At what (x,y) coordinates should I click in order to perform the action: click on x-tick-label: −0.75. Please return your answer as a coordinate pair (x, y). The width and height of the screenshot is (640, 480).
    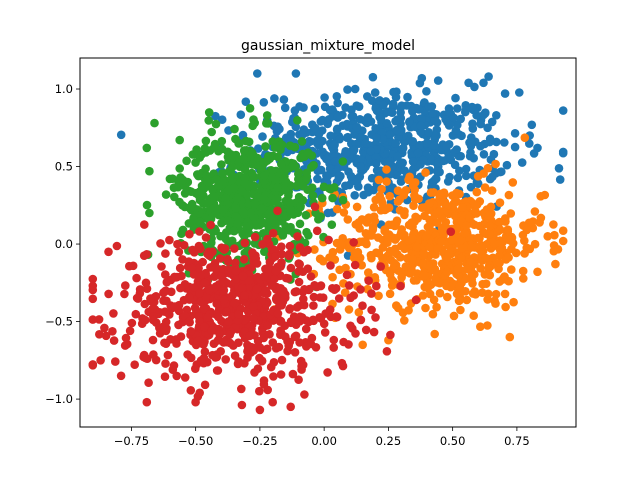
    Looking at the image, I should click on (131, 441).